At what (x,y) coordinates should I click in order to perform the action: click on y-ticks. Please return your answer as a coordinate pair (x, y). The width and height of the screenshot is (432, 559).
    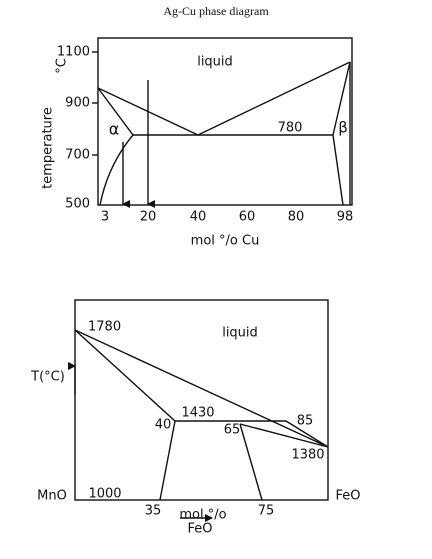
    Looking at the image, I should click on (95, 103).